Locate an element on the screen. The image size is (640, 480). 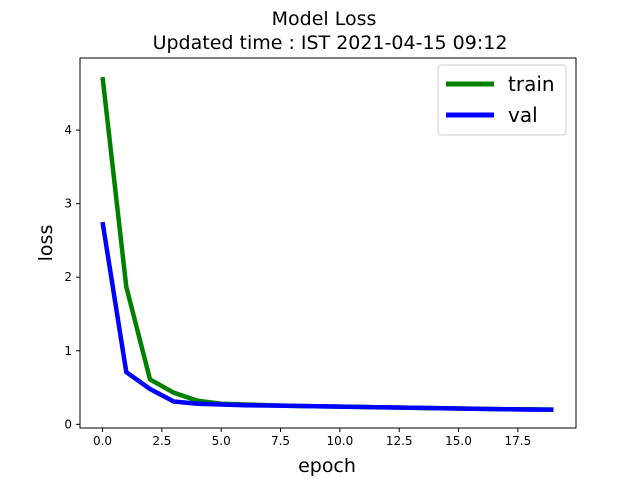
y-tick-label: 3 is located at coordinates (68, 204).